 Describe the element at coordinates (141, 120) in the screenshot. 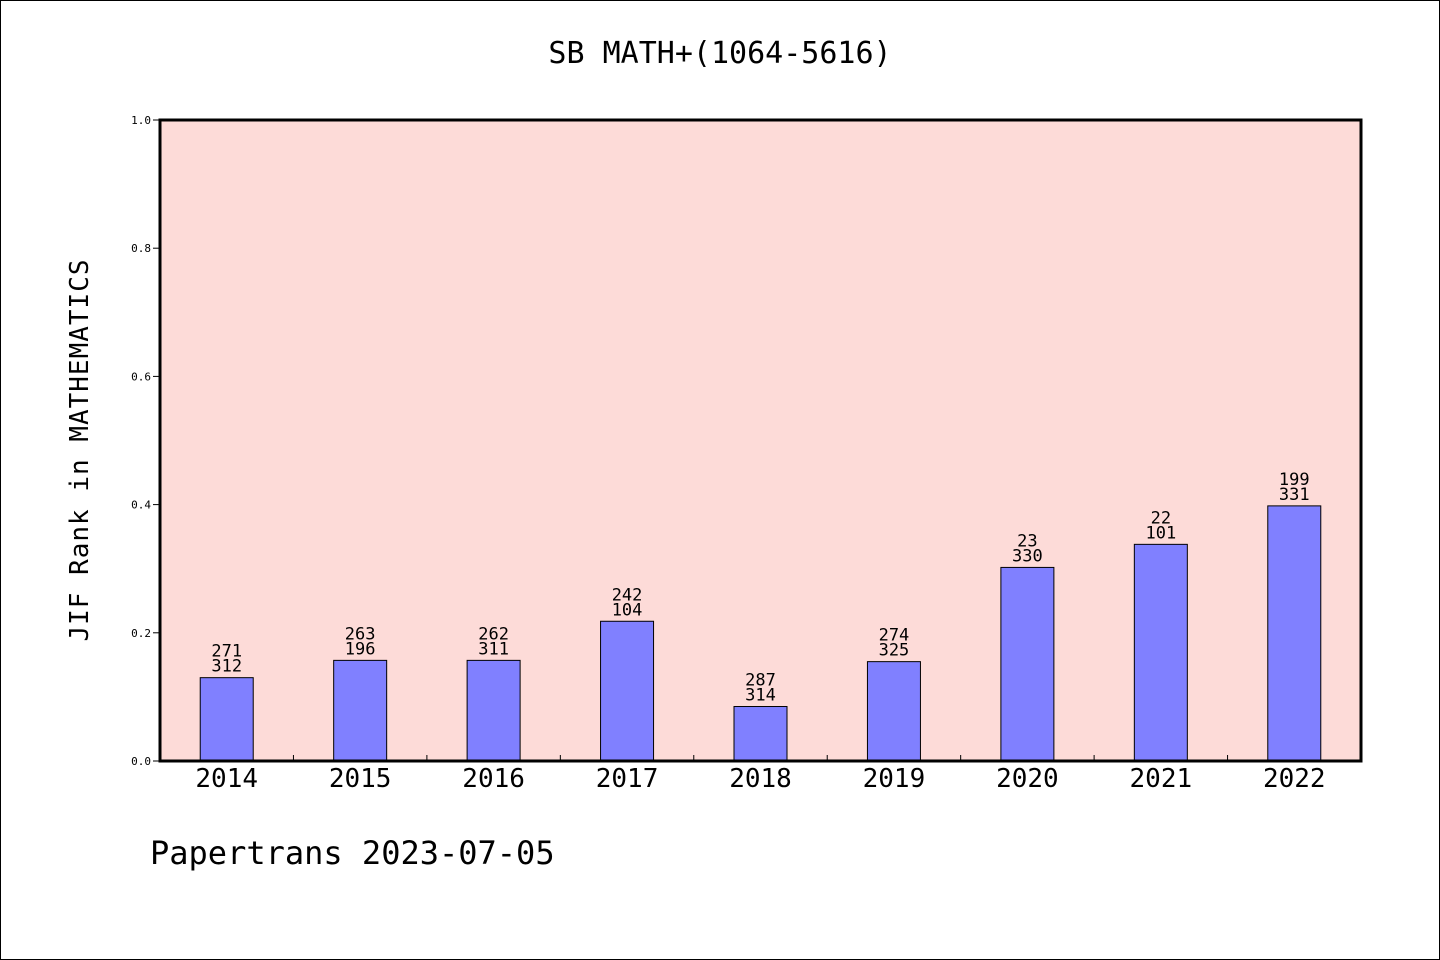

I see `y-tick-label: 1.0` at that location.